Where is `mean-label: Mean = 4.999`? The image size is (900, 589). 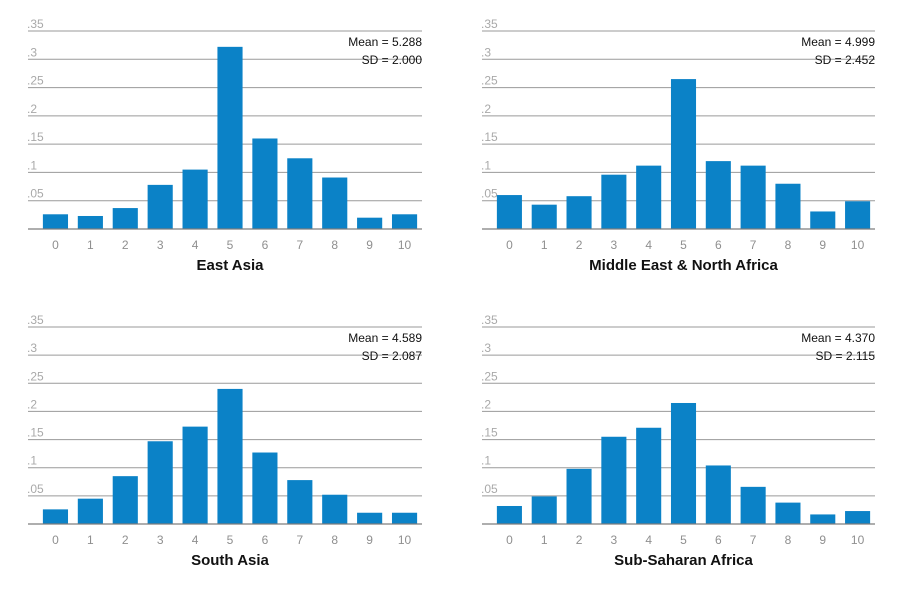 mean-label: Mean = 4.999 is located at coordinates (838, 42).